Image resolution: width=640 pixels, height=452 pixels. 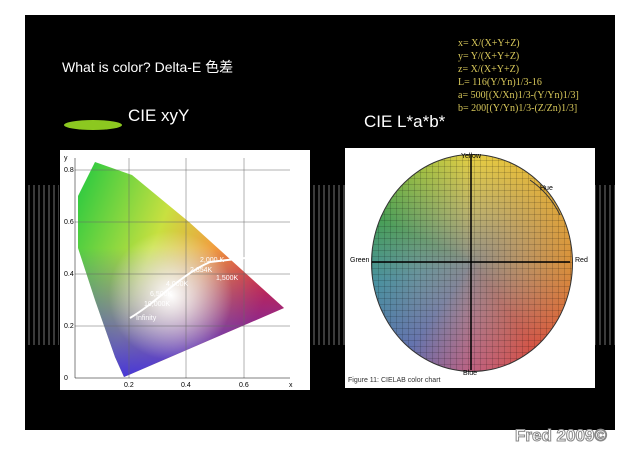 What do you see at coordinates (148, 67) in the screenshot?
I see `slide-title: What is color? Delta-E 色差` at bounding box center [148, 67].